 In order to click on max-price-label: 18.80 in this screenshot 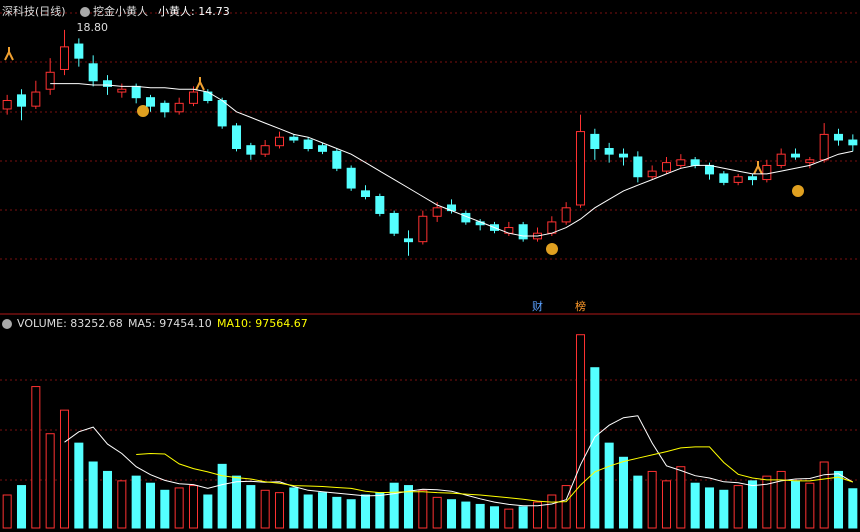, I will do `click(93, 27)`.